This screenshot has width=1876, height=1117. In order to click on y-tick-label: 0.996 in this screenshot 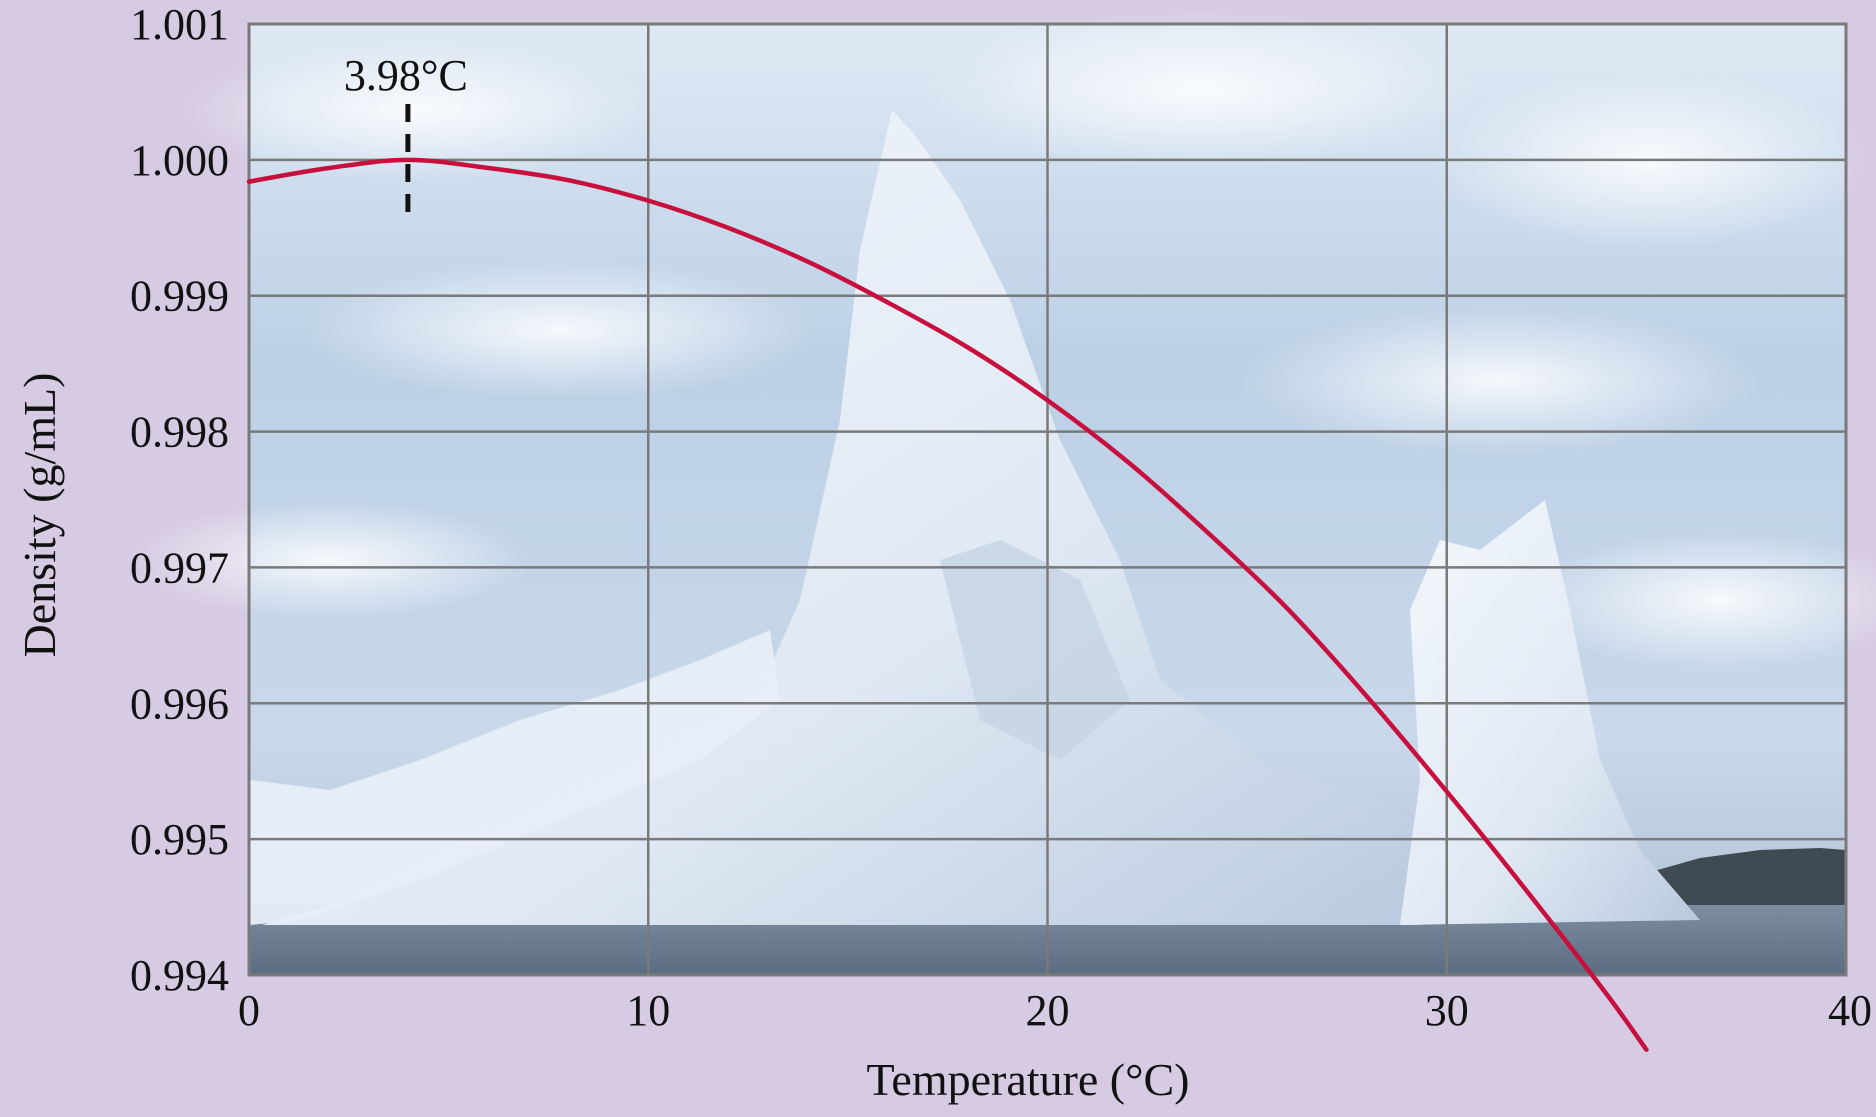, I will do `click(179, 703)`.